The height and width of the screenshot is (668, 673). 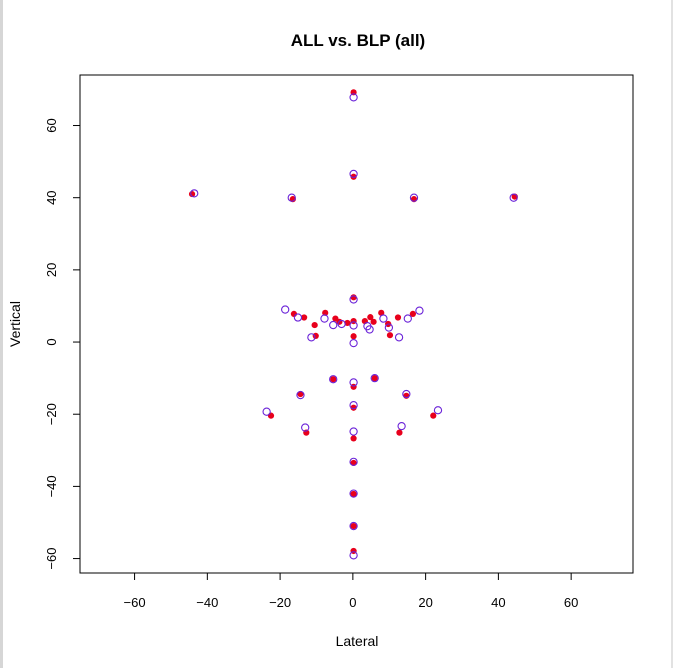 I want to click on y-tick-label: −40, so click(x=51, y=486).